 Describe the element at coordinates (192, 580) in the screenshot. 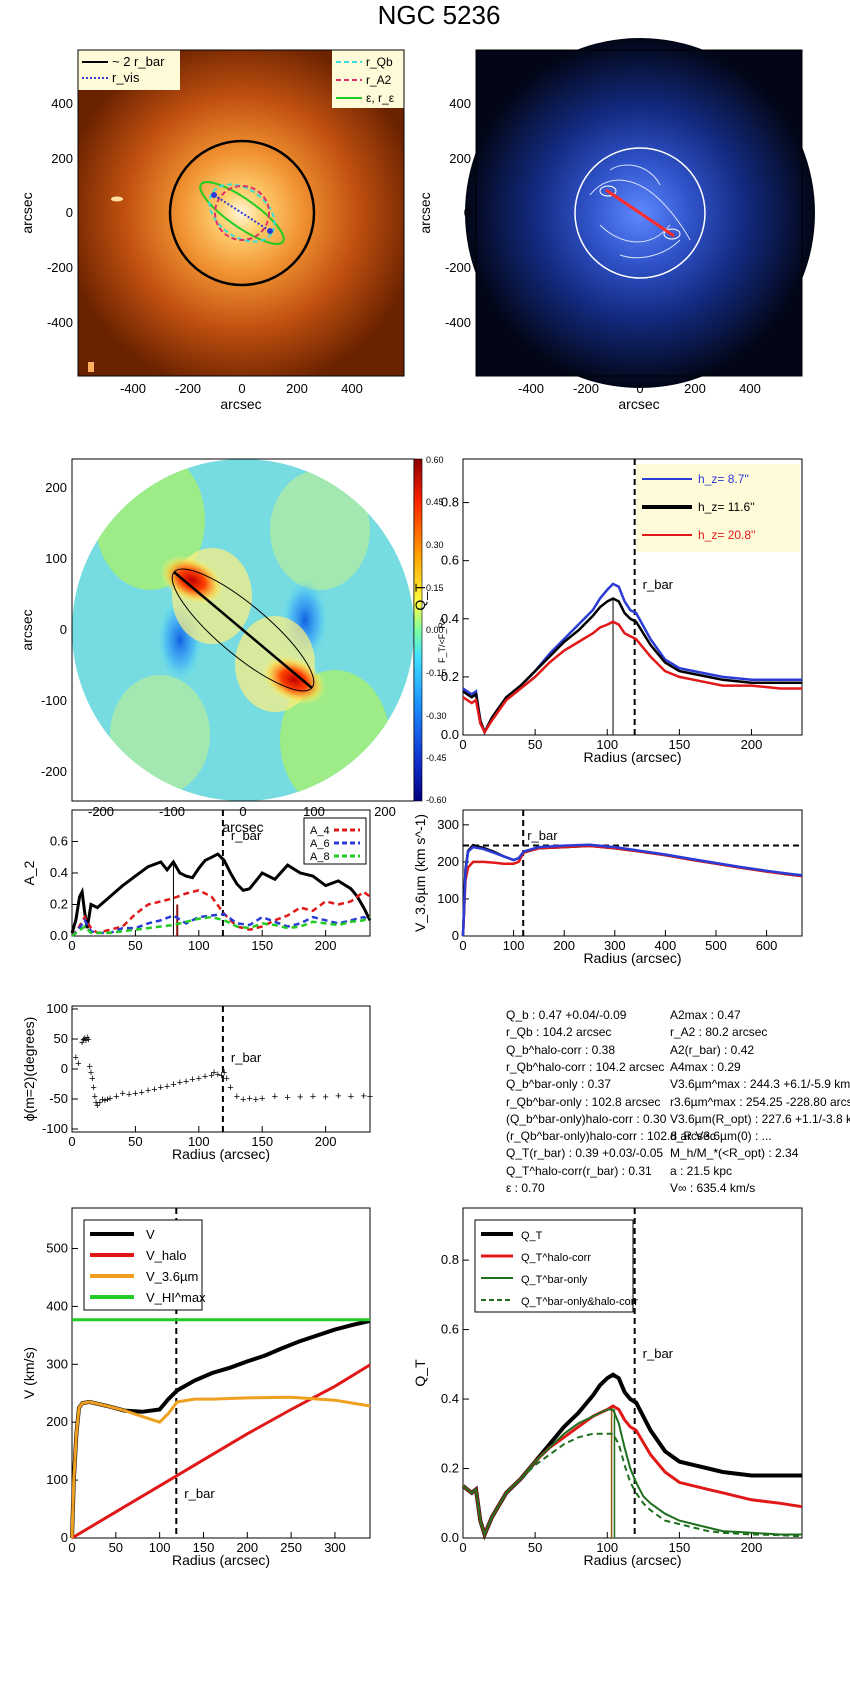

I see `force-max-positive` at that location.